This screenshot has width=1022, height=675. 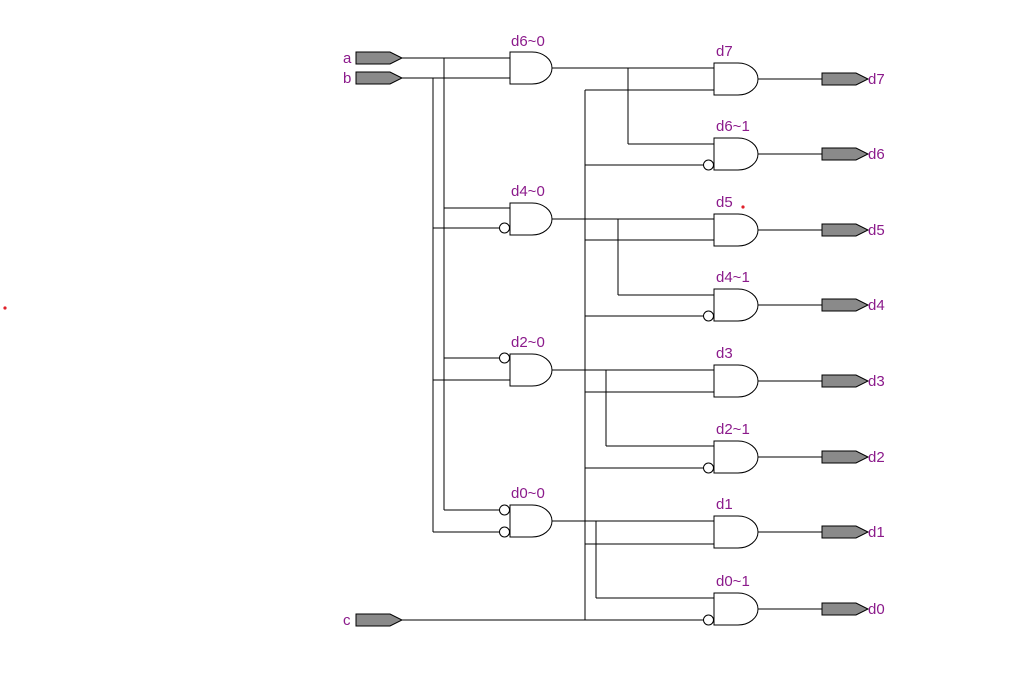 What do you see at coordinates (528, 342) in the screenshot?
I see `gate-label-d2-0: d2~0` at bounding box center [528, 342].